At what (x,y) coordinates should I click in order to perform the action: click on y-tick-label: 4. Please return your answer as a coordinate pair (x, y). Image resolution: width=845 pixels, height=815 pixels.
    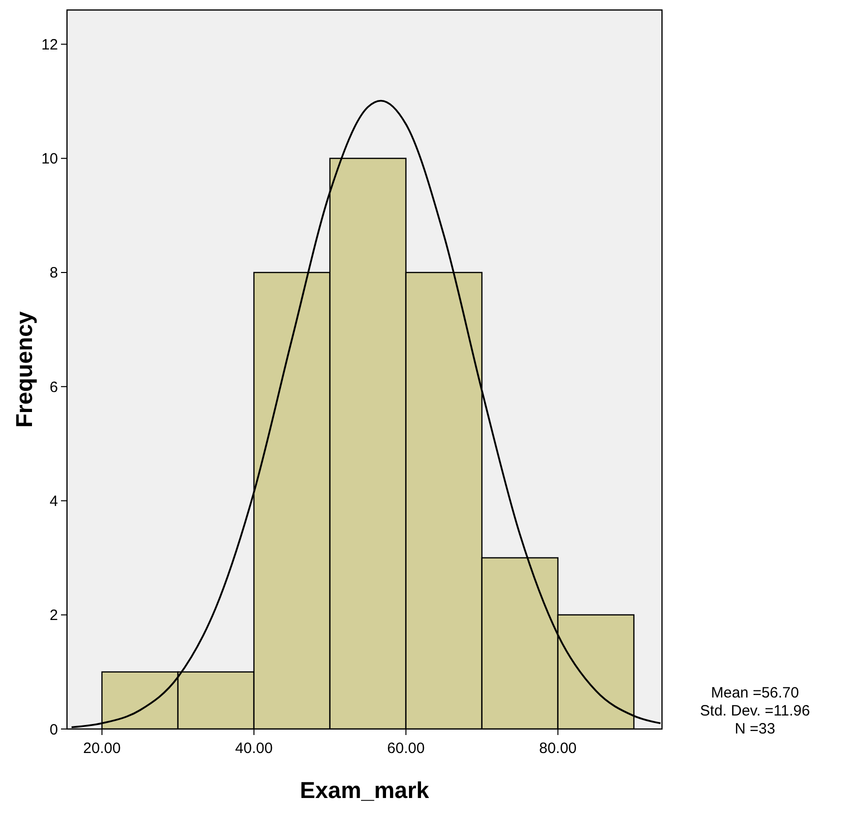
    Looking at the image, I should click on (54, 501).